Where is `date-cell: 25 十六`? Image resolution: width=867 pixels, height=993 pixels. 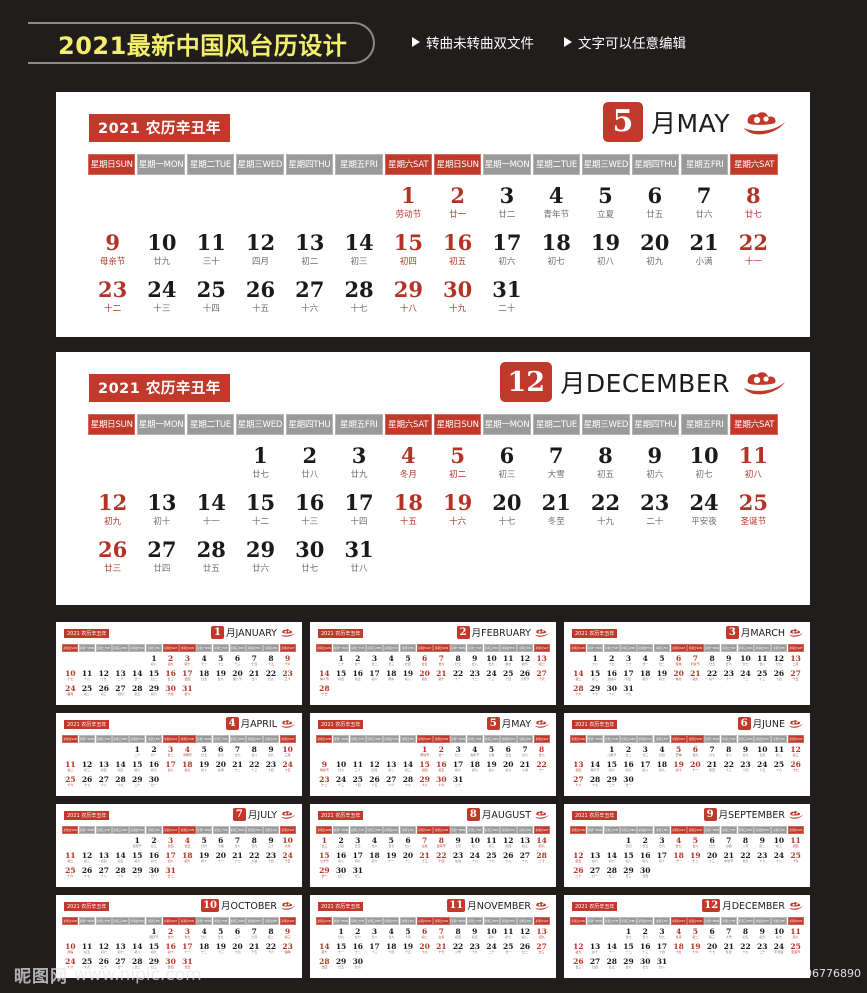
date-cell: 25 十六 is located at coordinates (70, 874).